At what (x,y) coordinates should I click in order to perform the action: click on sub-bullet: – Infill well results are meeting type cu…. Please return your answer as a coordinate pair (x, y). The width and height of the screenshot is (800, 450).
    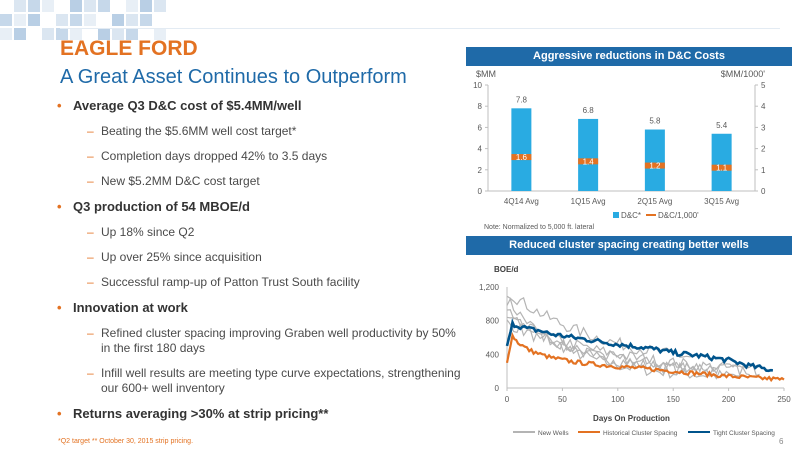
    Looking at the image, I should click on (274, 381).